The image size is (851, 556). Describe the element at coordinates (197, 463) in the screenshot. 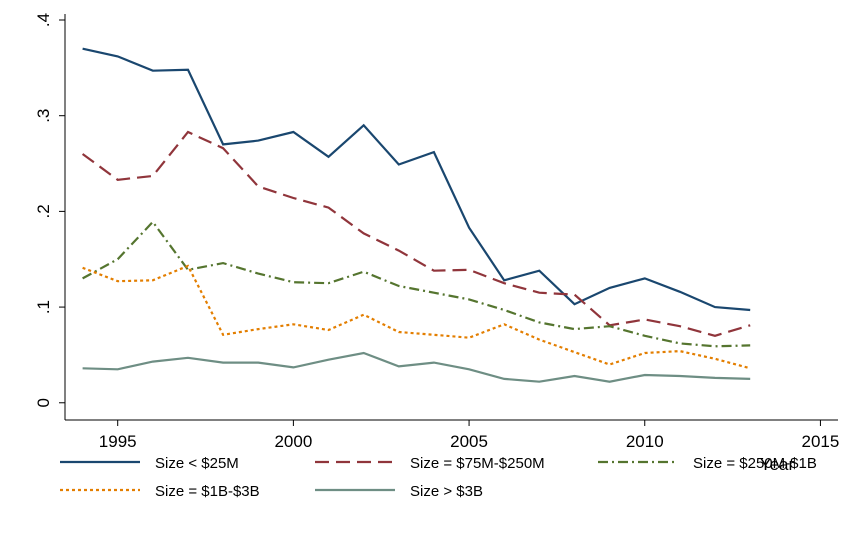

I see `legend-label: Size < $25M` at that location.